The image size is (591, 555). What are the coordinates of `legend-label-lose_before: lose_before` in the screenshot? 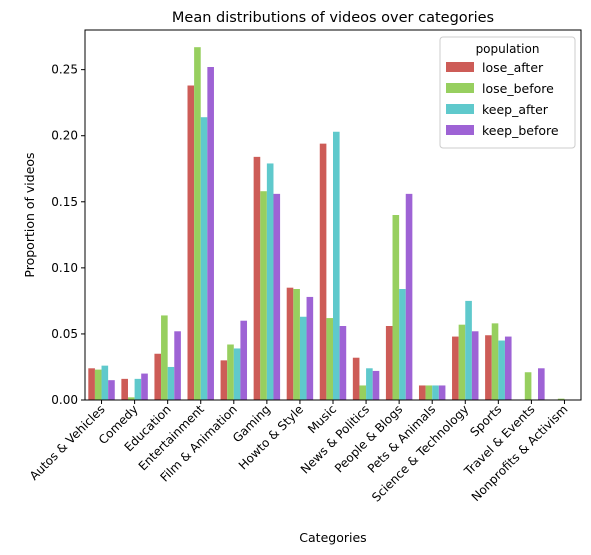 It's located at (518, 88).